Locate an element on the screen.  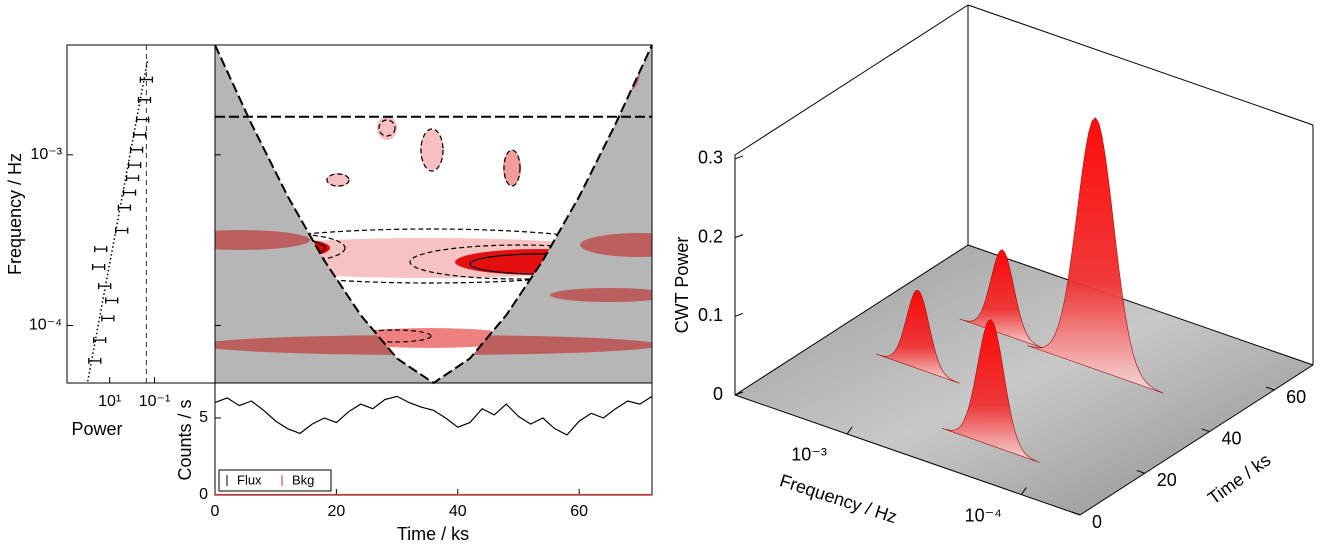
time-tick-label: 20 is located at coordinates (1167, 480).